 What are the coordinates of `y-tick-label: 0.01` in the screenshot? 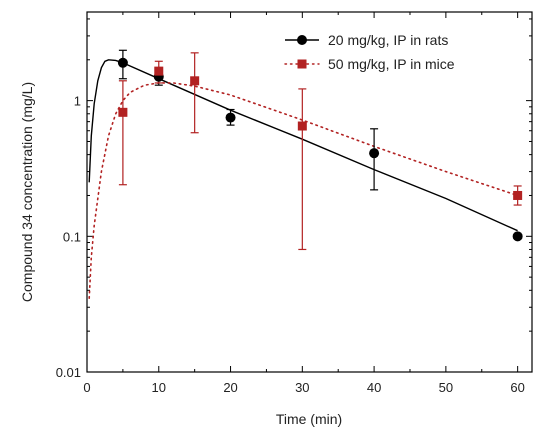 It's located at (68, 372).